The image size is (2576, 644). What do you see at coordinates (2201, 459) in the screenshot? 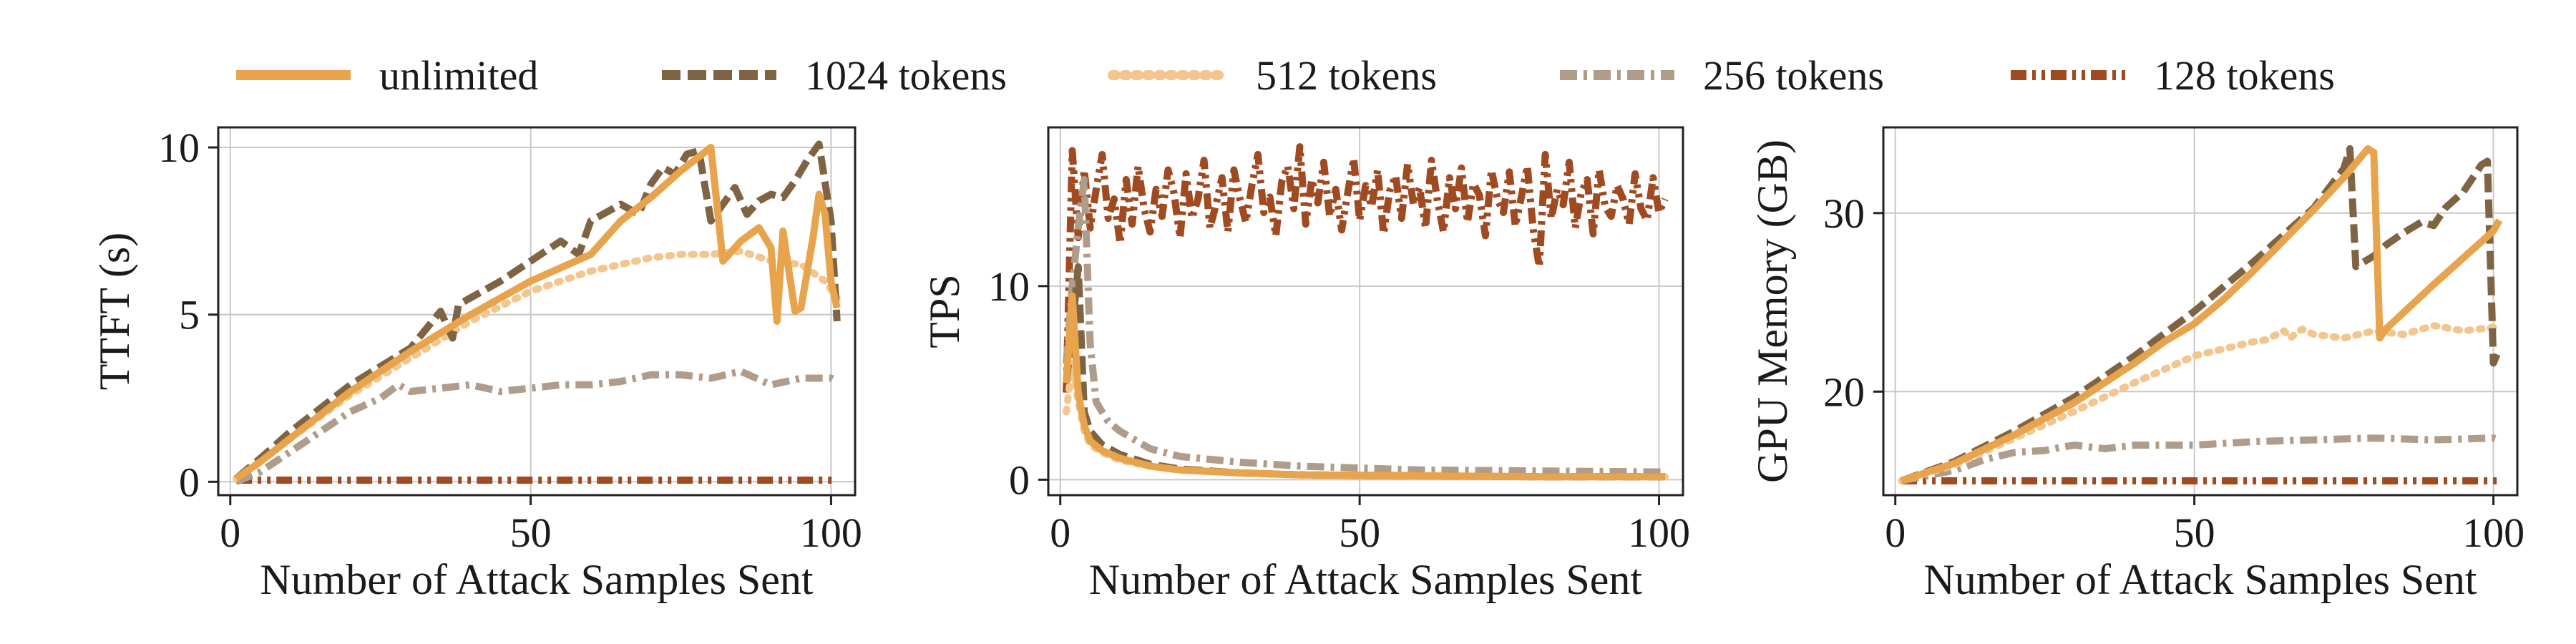
I see `gpu-memory-series-256-tokens` at bounding box center [2201, 459].